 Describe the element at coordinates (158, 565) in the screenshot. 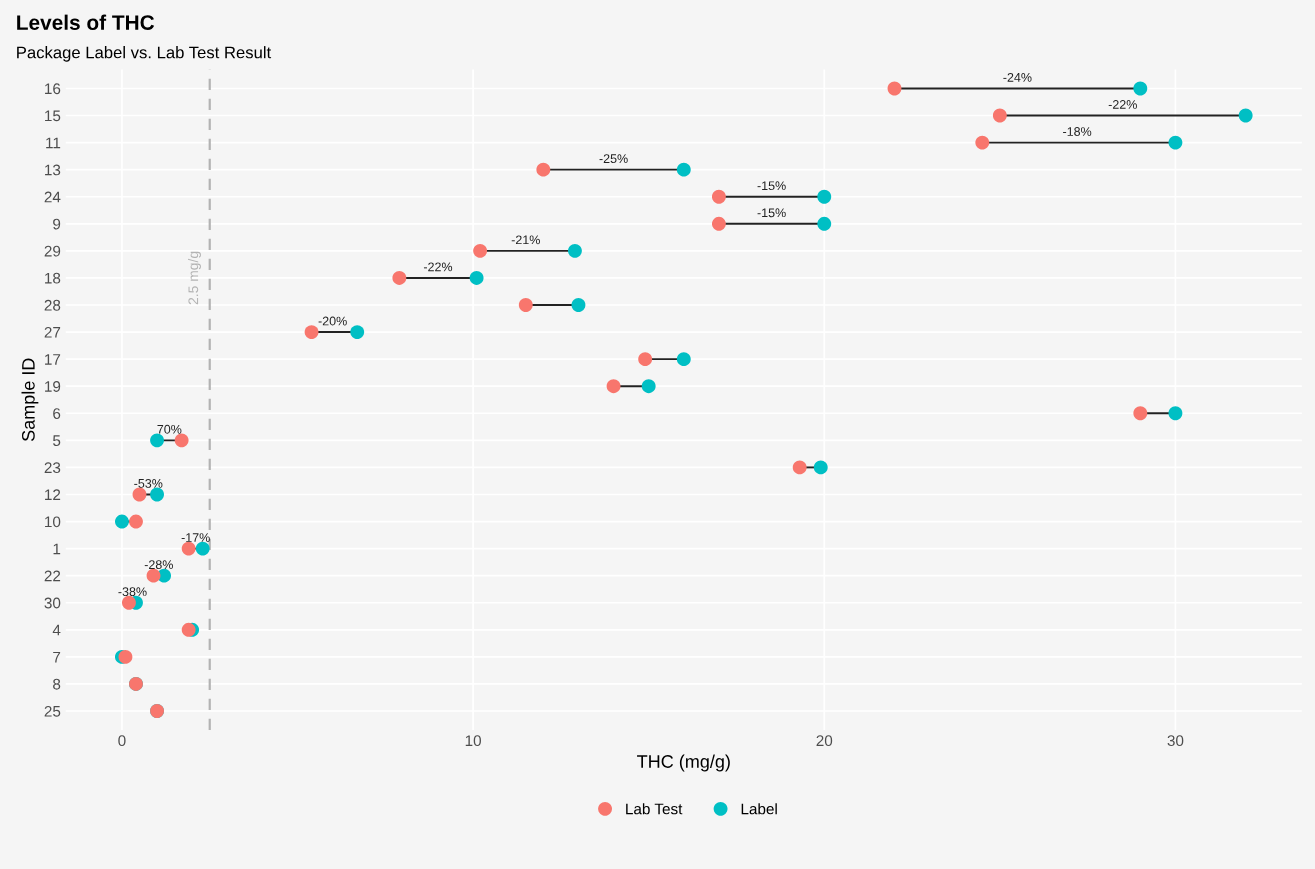

I see `annotation: -28%` at that location.